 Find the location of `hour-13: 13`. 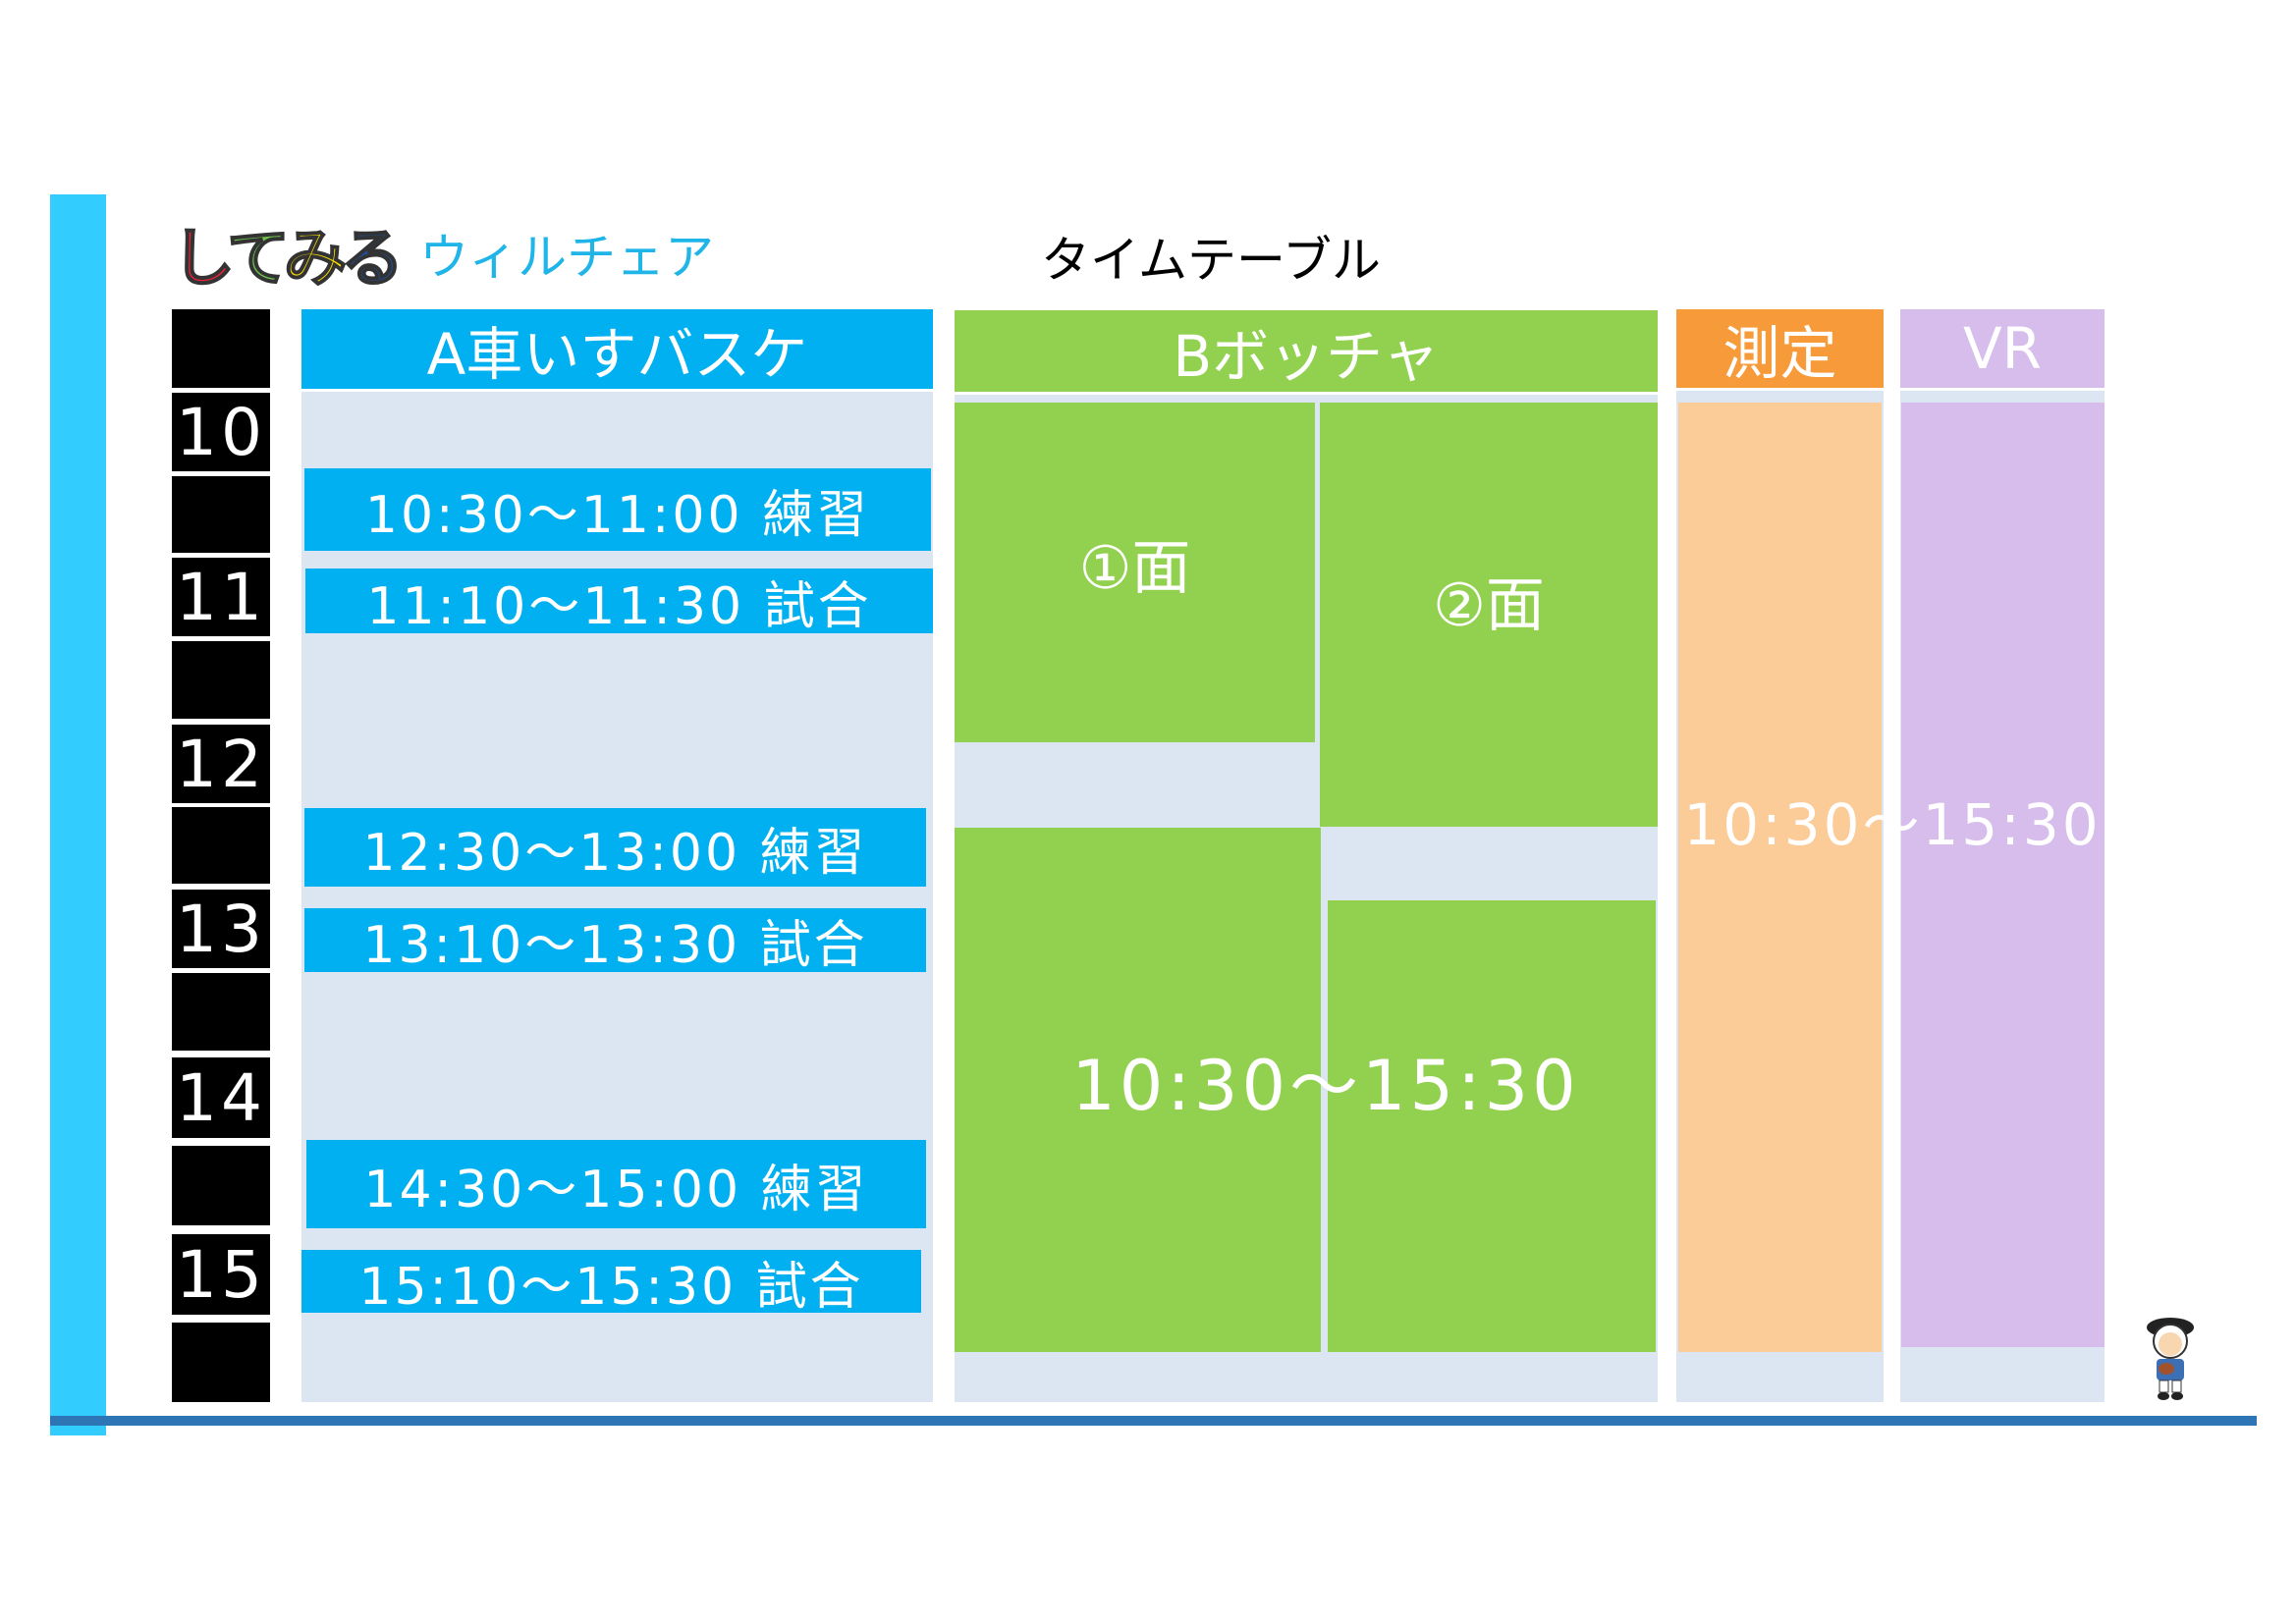

hour-13: 13 is located at coordinates (221, 929).